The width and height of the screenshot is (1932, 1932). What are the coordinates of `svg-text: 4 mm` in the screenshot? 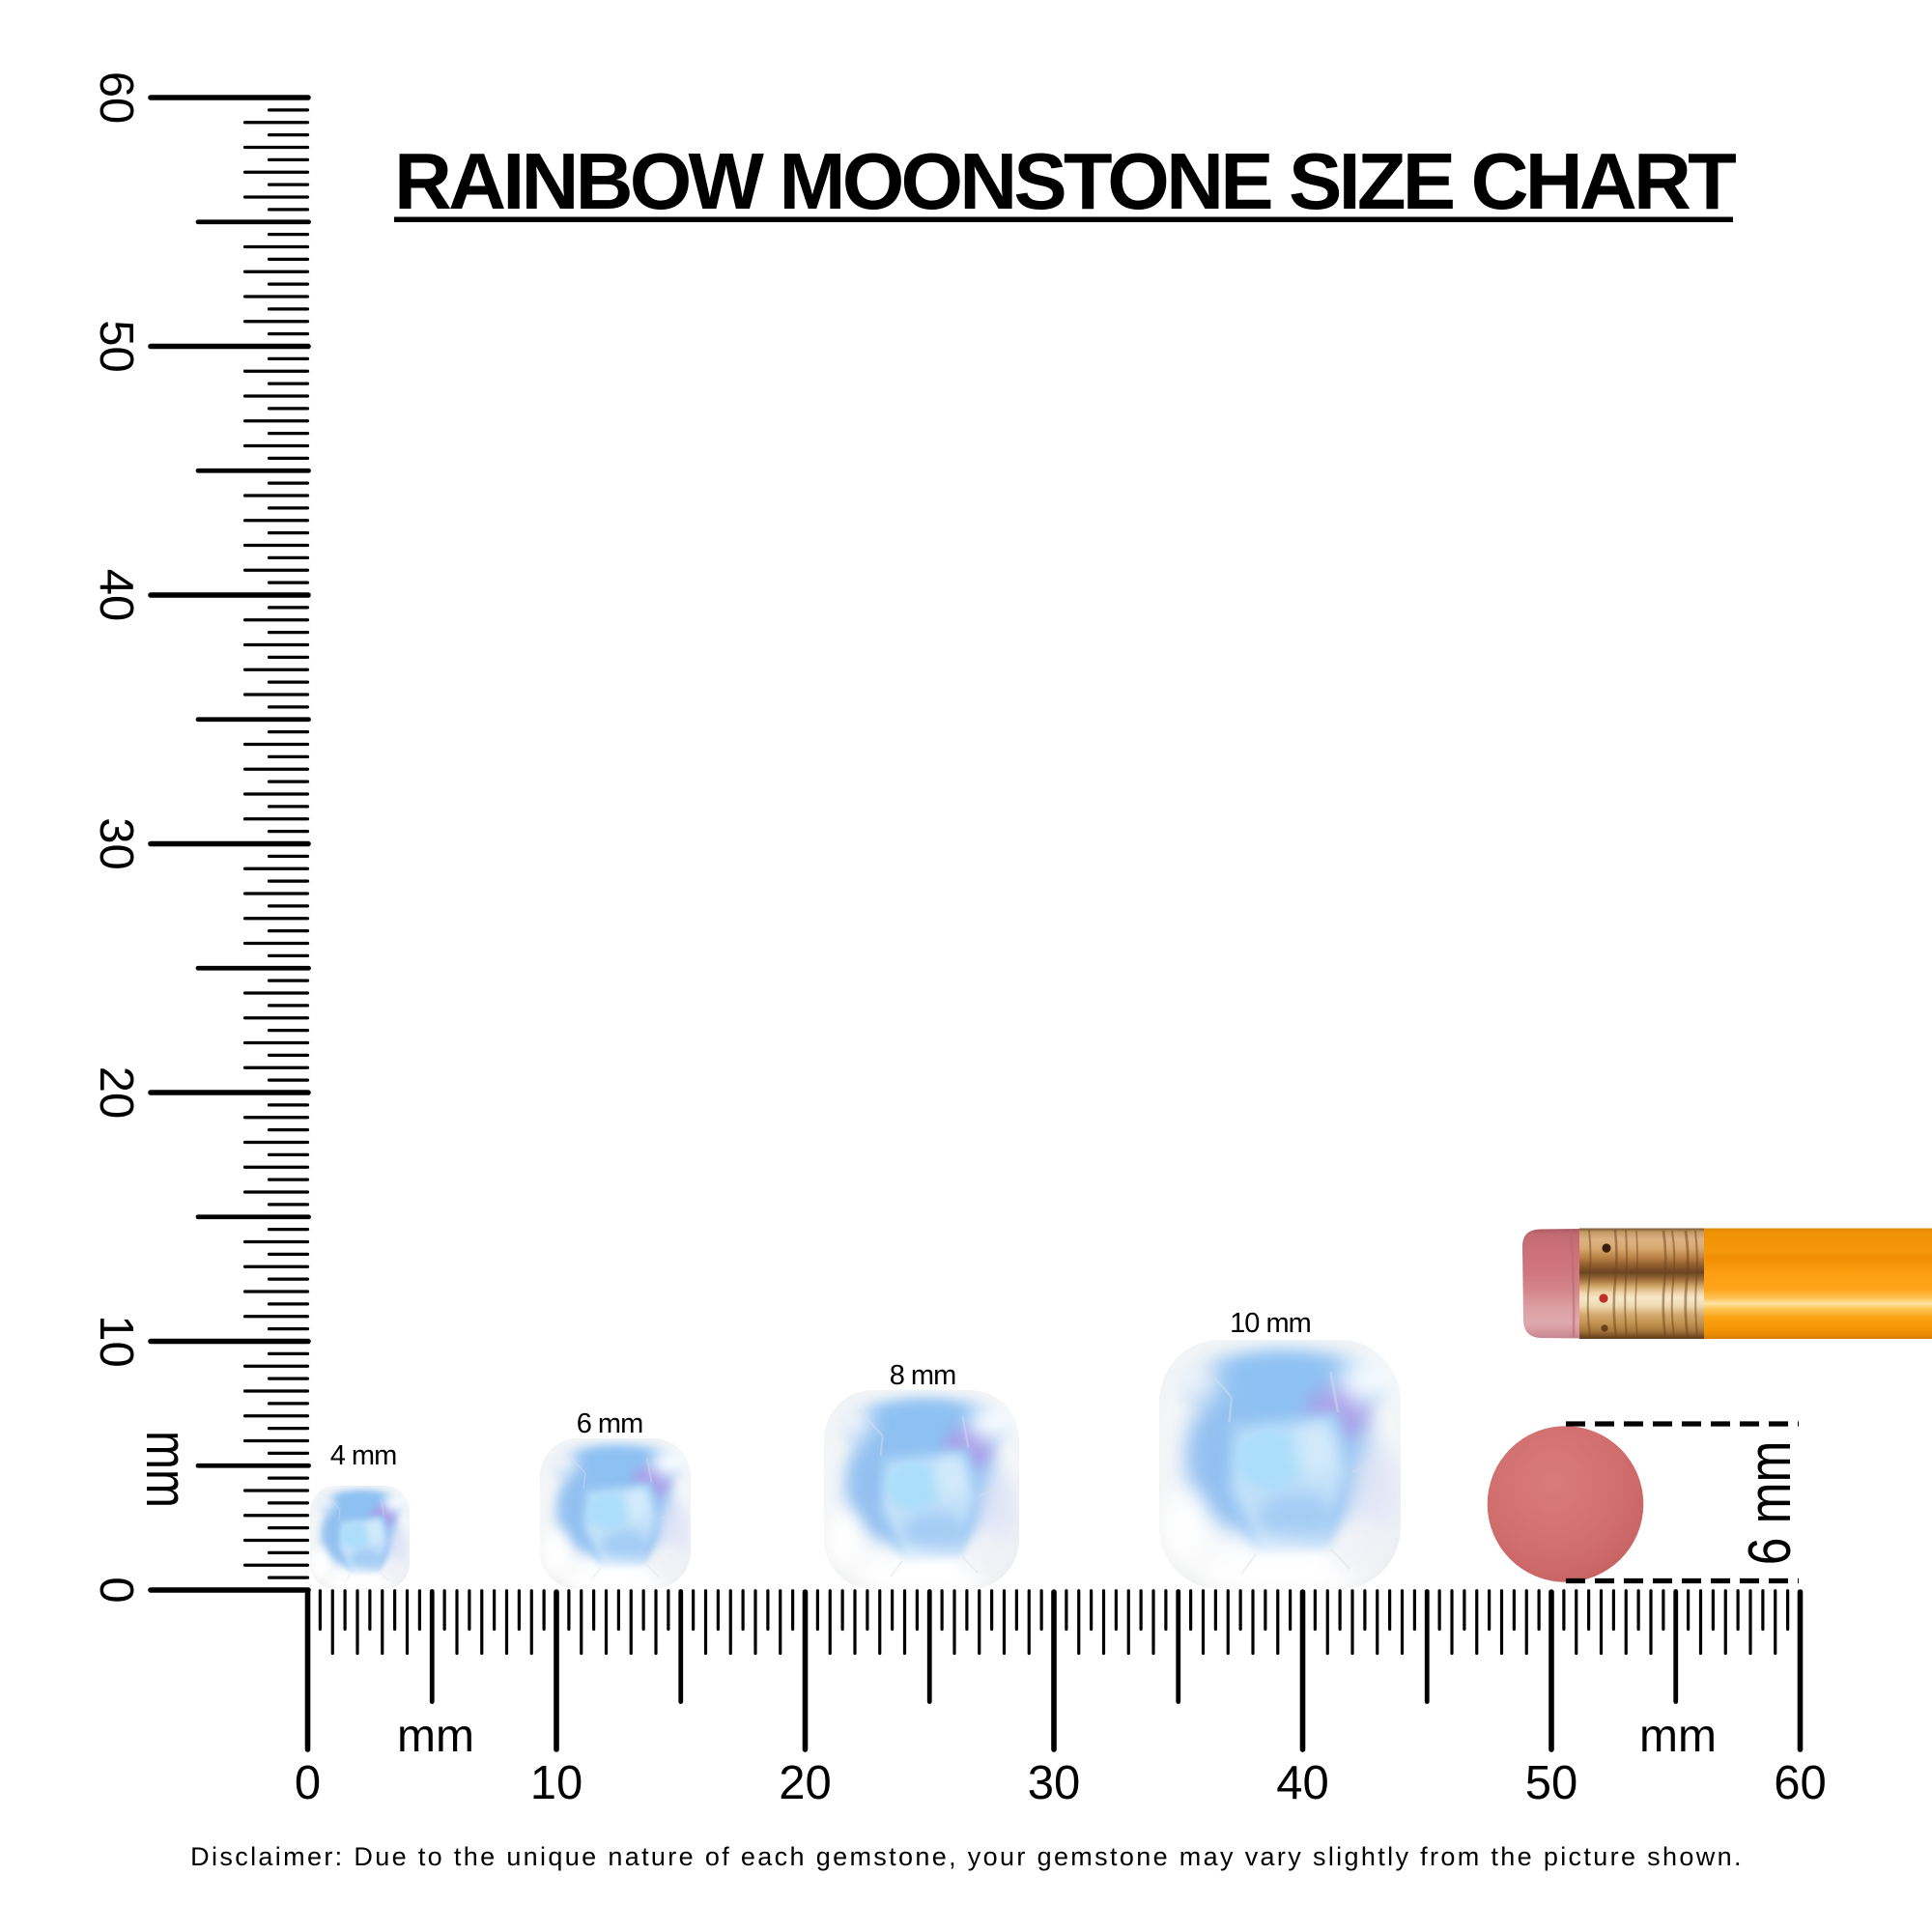 It's located at (363, 1455).